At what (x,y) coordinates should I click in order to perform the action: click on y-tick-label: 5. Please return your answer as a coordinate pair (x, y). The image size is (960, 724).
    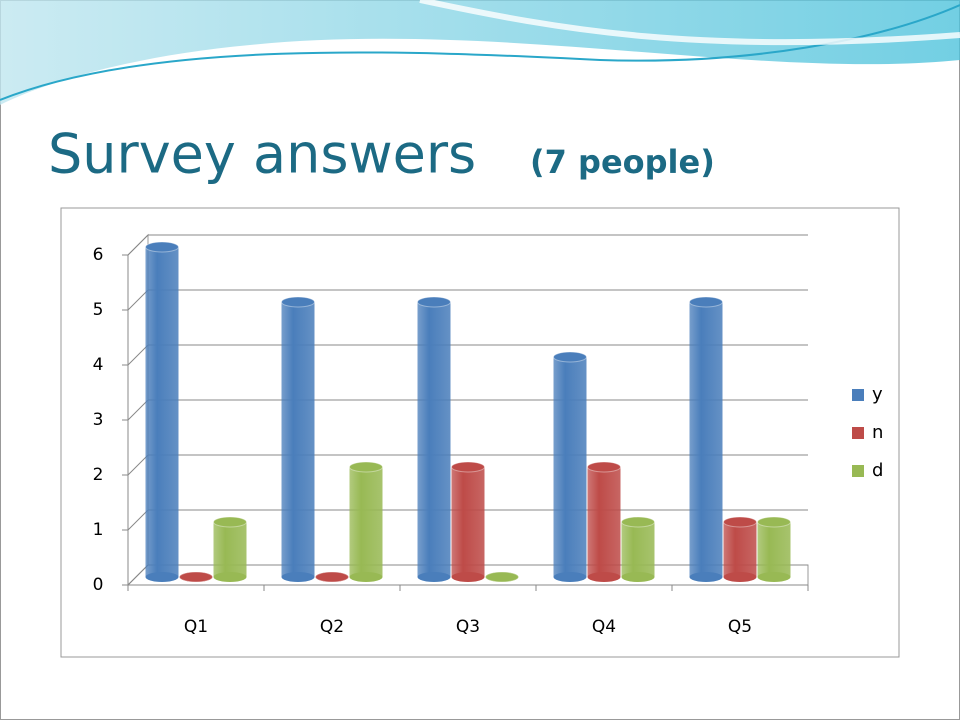
    Looking at the image, I should click on (98, 310).